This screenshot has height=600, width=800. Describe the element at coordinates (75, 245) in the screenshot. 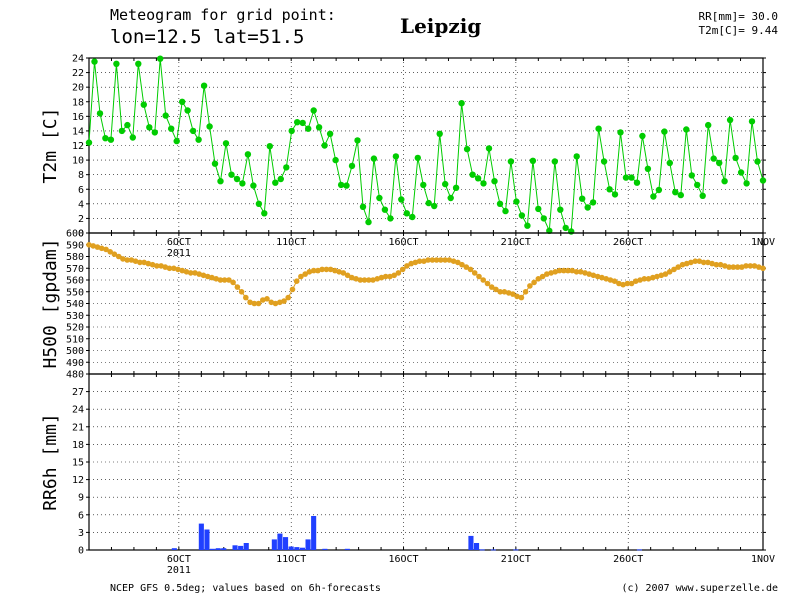

I see `y-tick-label: 590` at that location.